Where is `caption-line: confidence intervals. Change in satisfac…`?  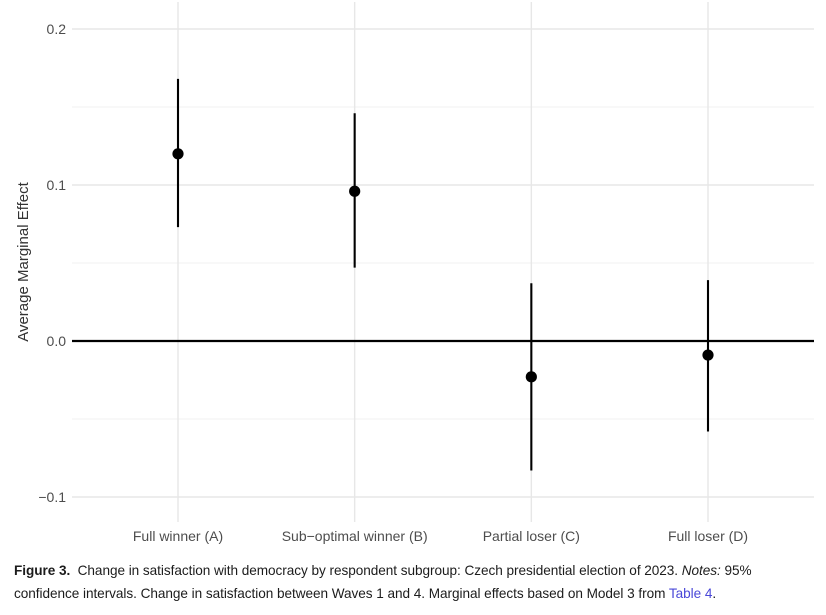
caption-line: confidence intervals. Change in satisfac… is located at coordinates (417, 594).